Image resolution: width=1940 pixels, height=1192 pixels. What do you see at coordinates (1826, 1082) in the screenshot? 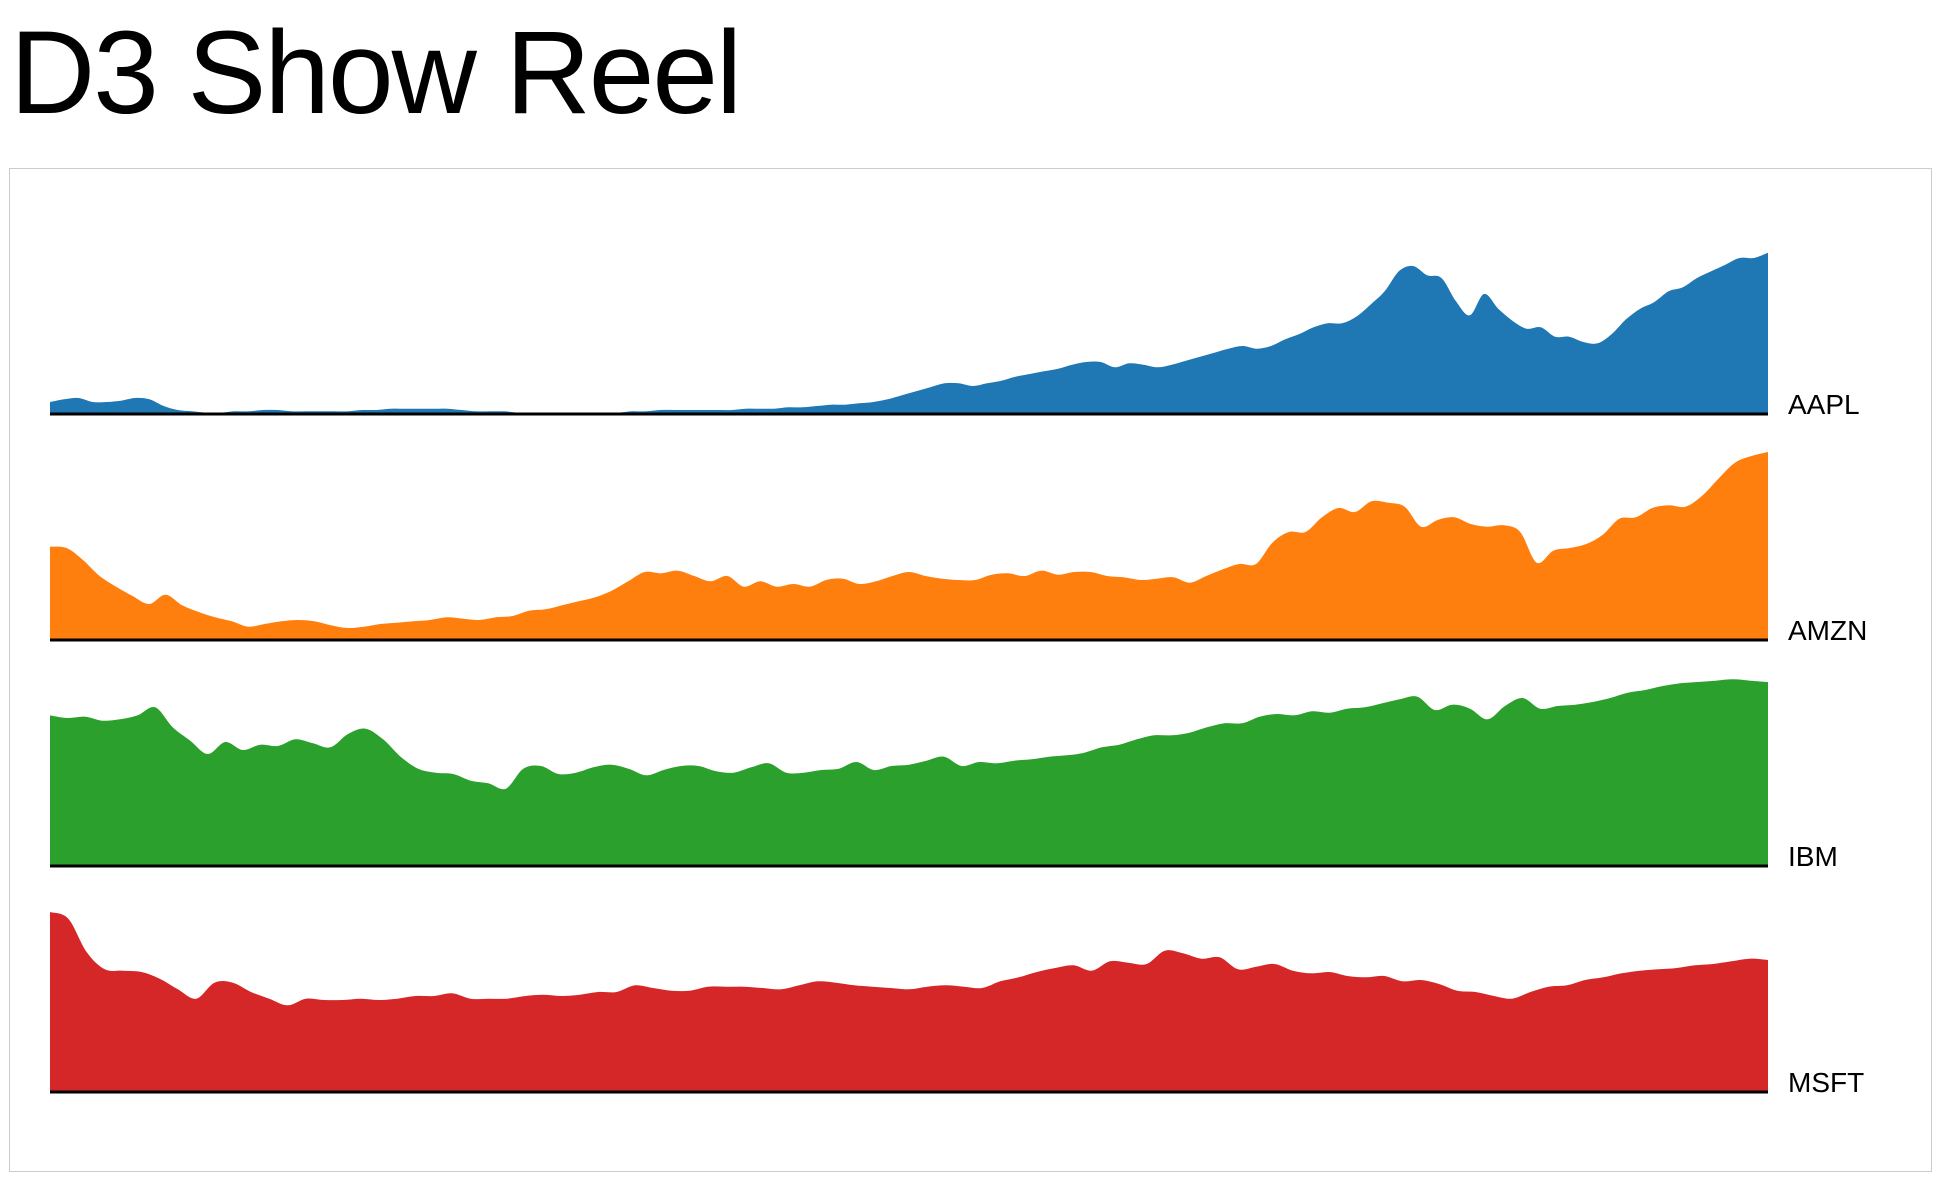
I see `series-label-msft: MSFT` at bounding box center [1826, 1082].